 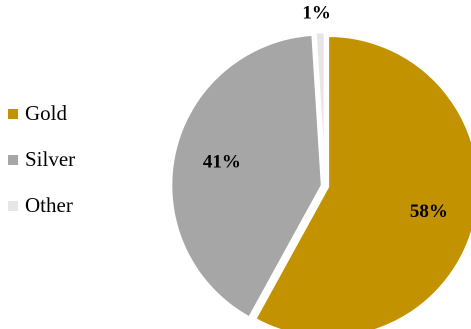 What do you see at coordinates (320, 107) in the screenshot?
I see `pie-slice-other` at bounding box center [320, 107].